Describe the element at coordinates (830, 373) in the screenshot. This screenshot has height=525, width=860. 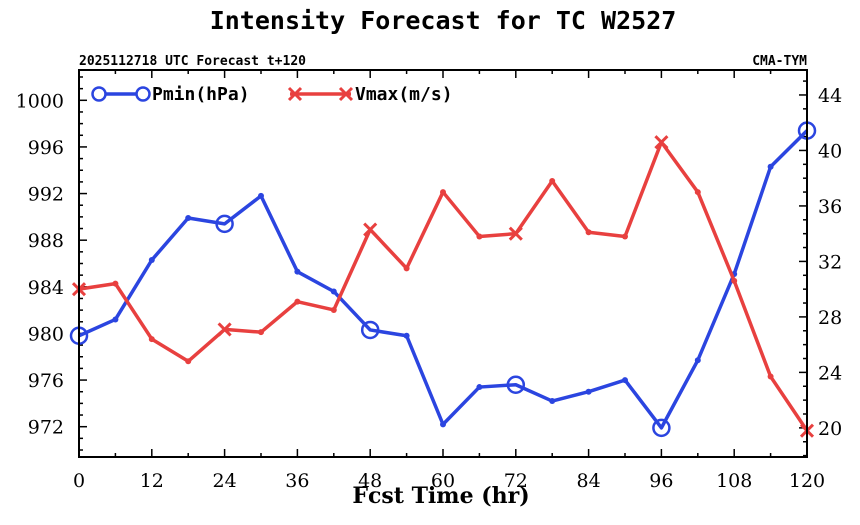
I see `y-right-tick-label: 24` at that location.